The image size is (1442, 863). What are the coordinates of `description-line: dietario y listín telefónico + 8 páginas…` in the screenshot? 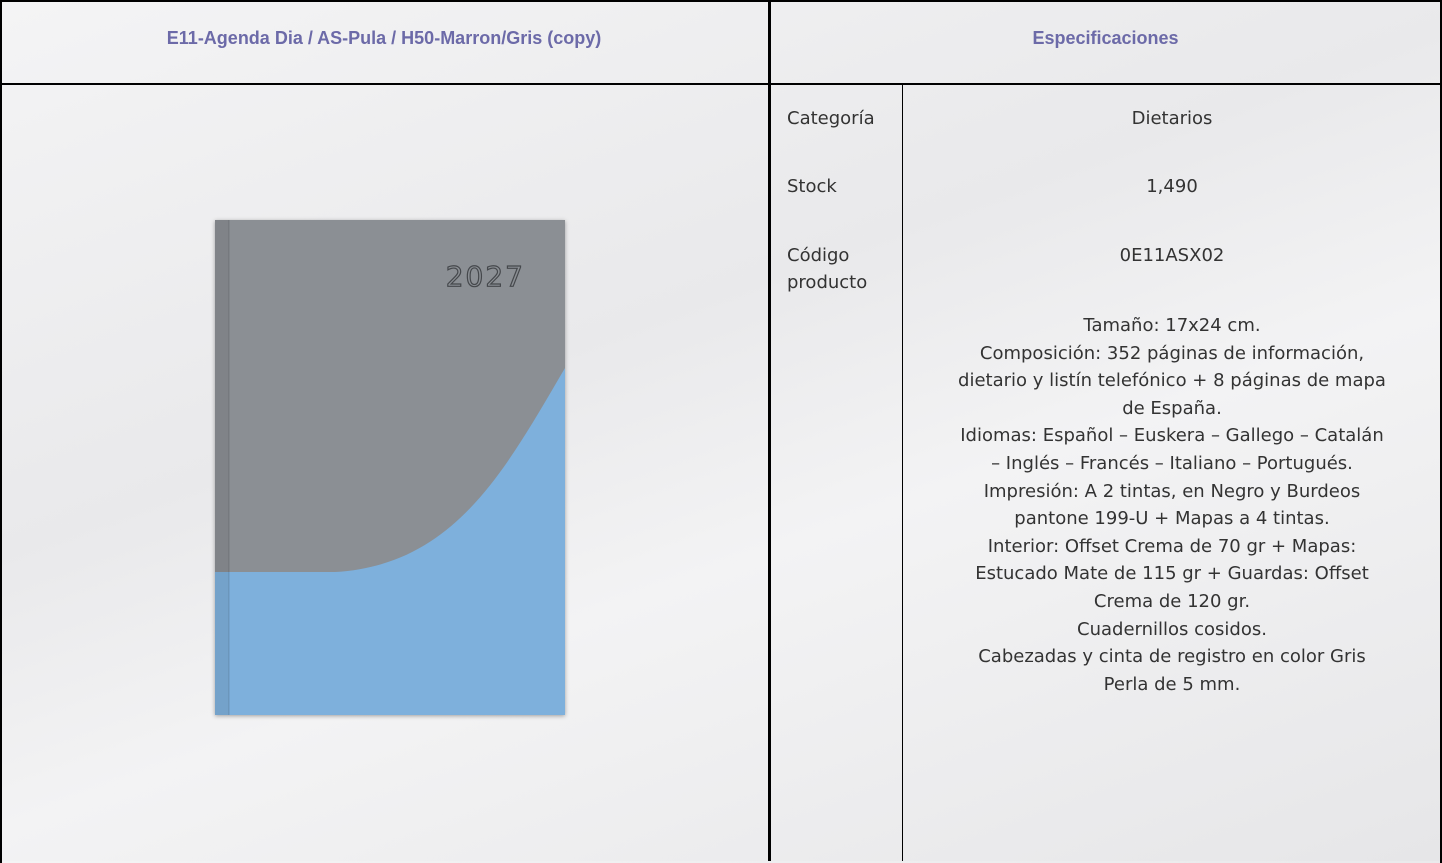 It's located at (1172, 381).